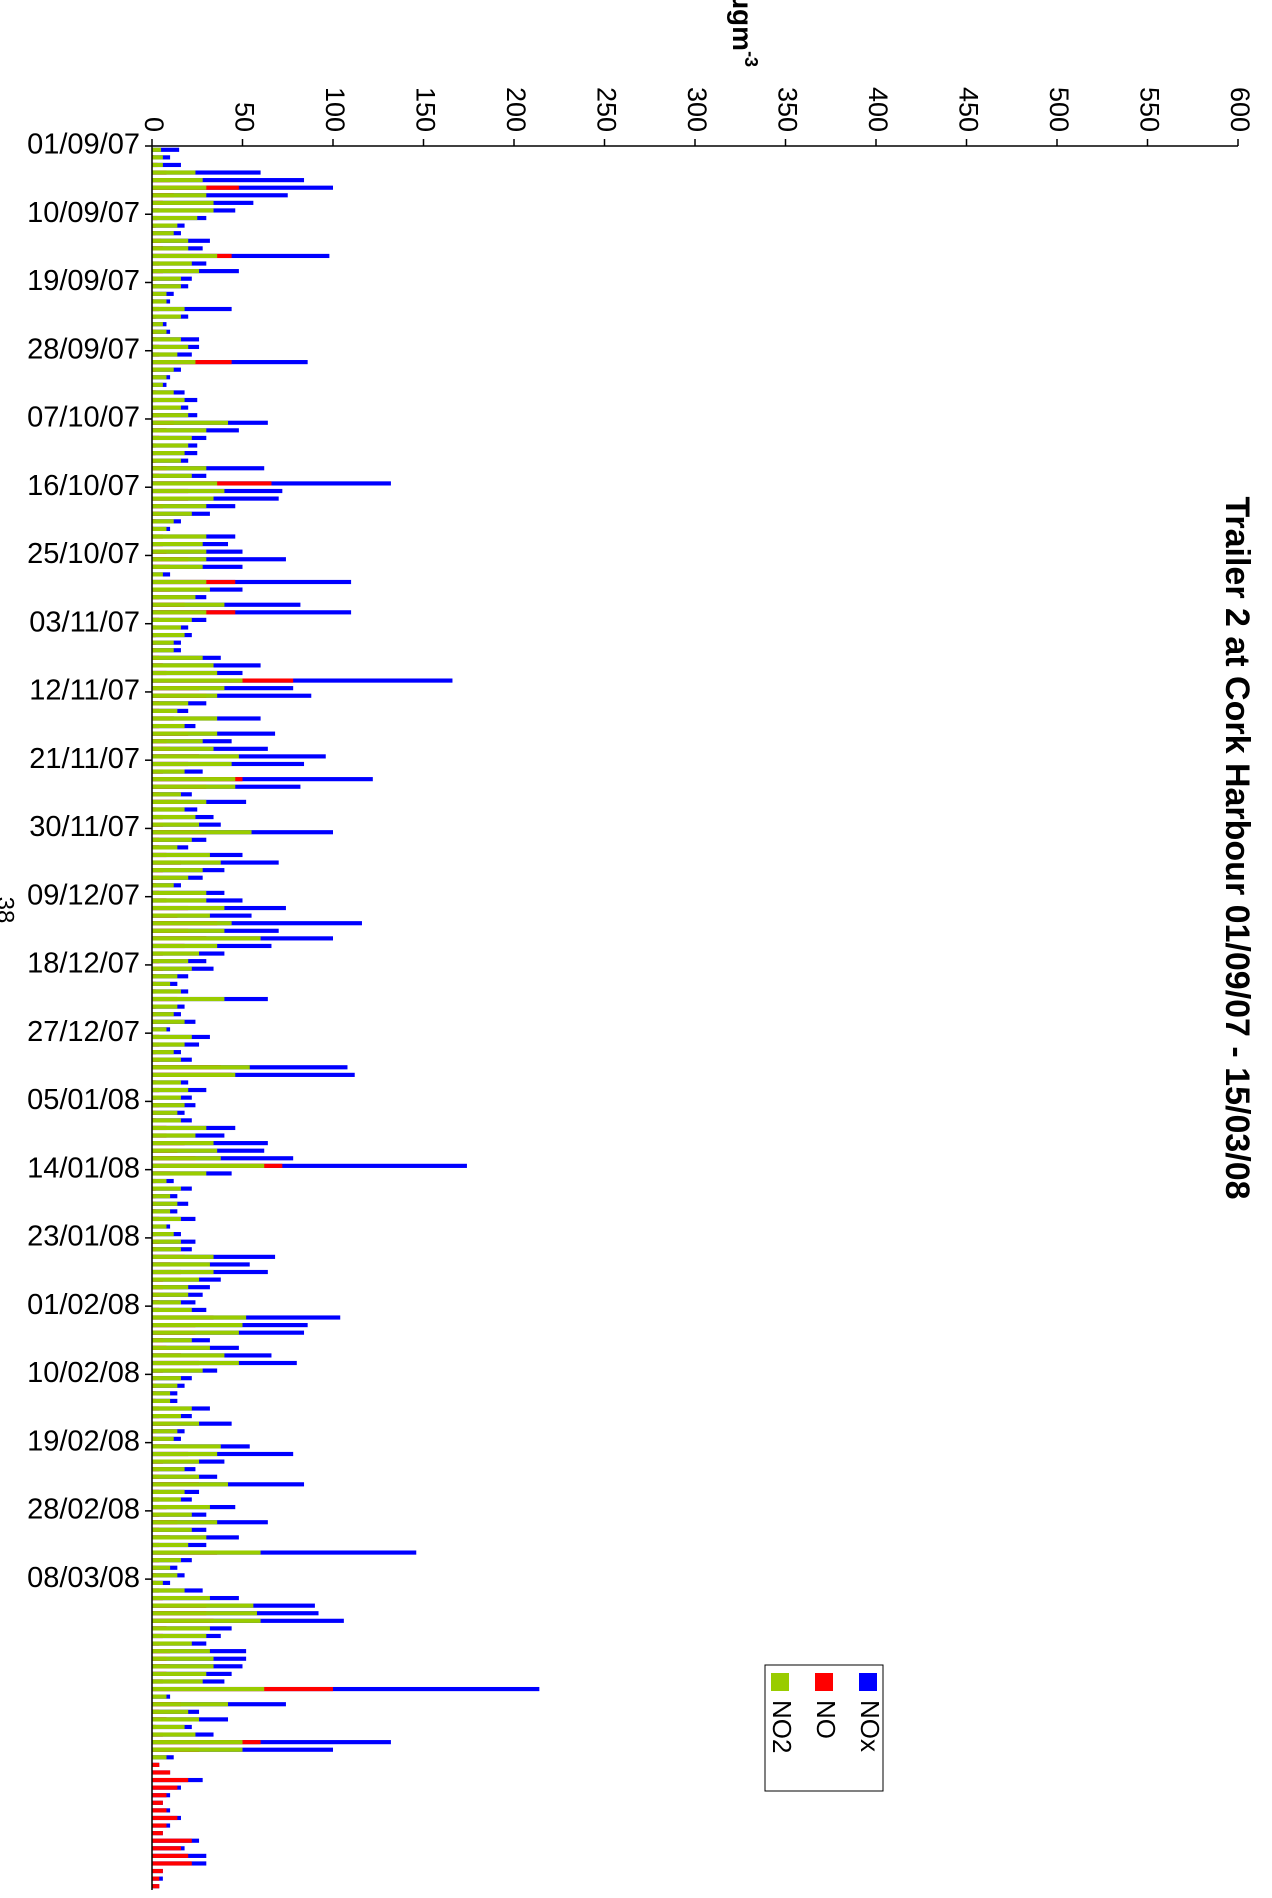 This screenshot has height=1898, width=1272. Describe the element at coordinates (83, 1373) in the screenshot. I see `date-label: 10/02/08` at that location.